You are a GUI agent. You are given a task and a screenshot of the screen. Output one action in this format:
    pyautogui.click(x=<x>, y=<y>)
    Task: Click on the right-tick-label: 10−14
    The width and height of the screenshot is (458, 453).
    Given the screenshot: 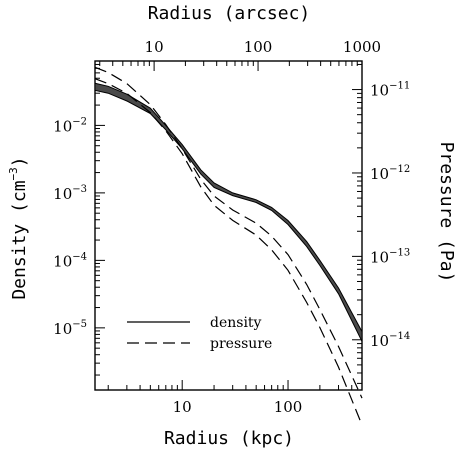 What is the action you would take?
    pyautogui.click(x=390, y=340)
    